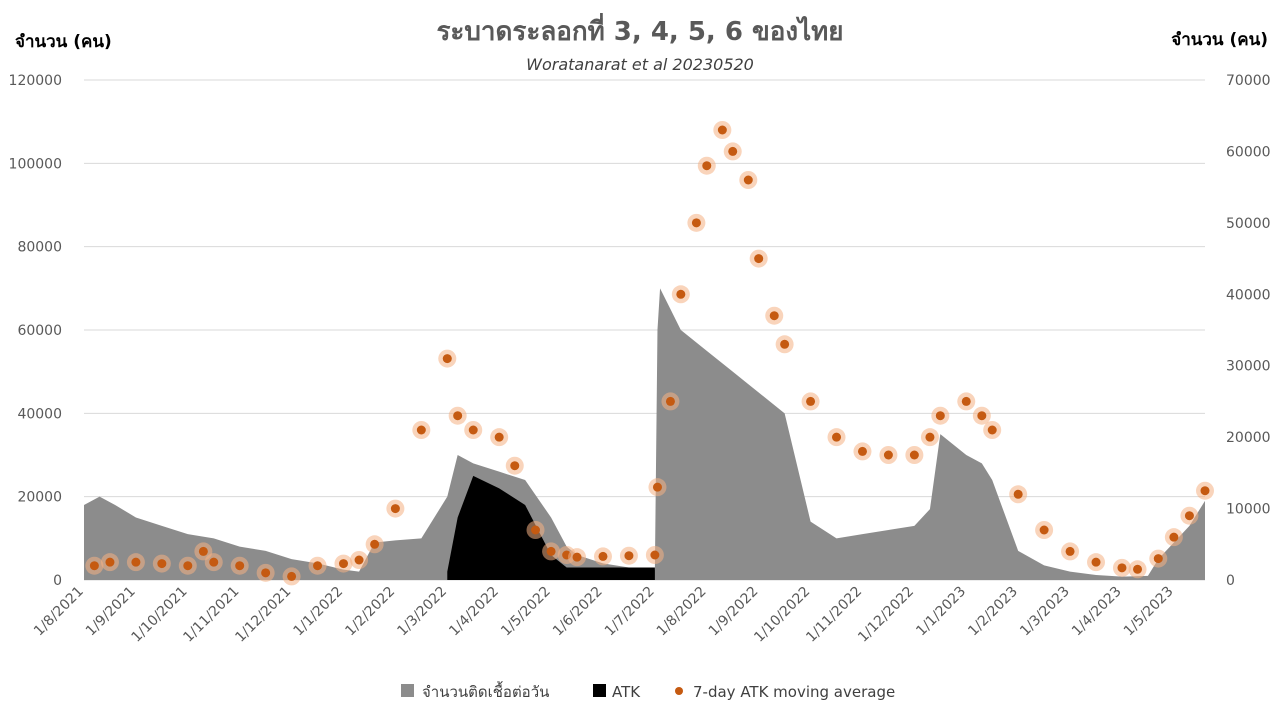  What do you see at coordinates (640, 64) in the screenshot?
I see `chart-subtitle: Woratanarat et al 20230520` at bounding box center [640, 64].